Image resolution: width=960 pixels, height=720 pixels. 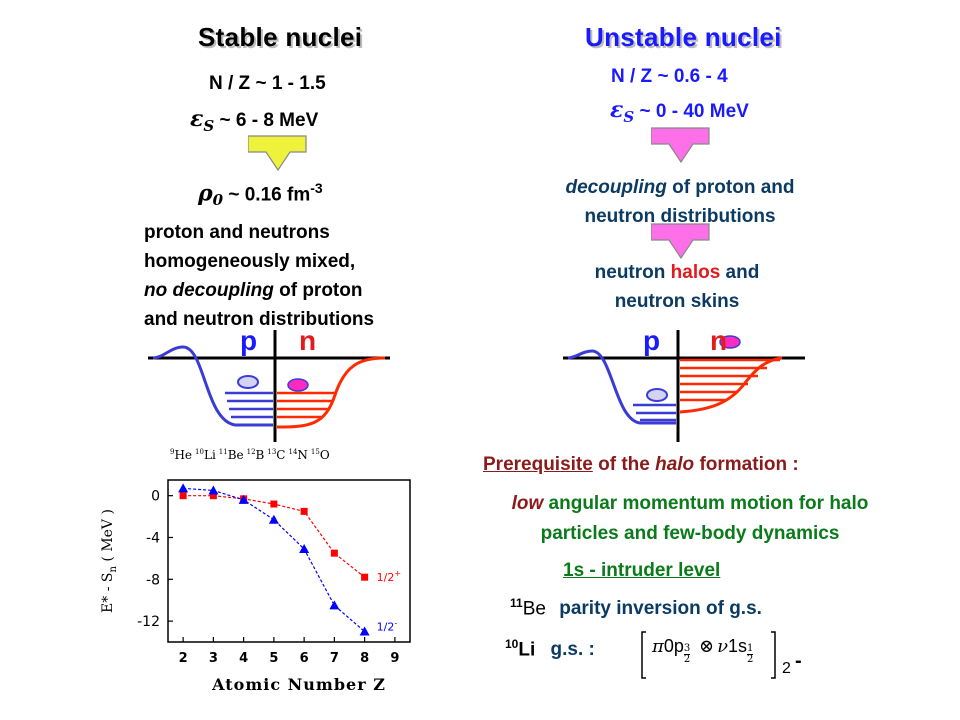 What do you see at coordinates (183, 455) in the screenshot?
I see `isotope-element: He` at bounding box center [183, 455].